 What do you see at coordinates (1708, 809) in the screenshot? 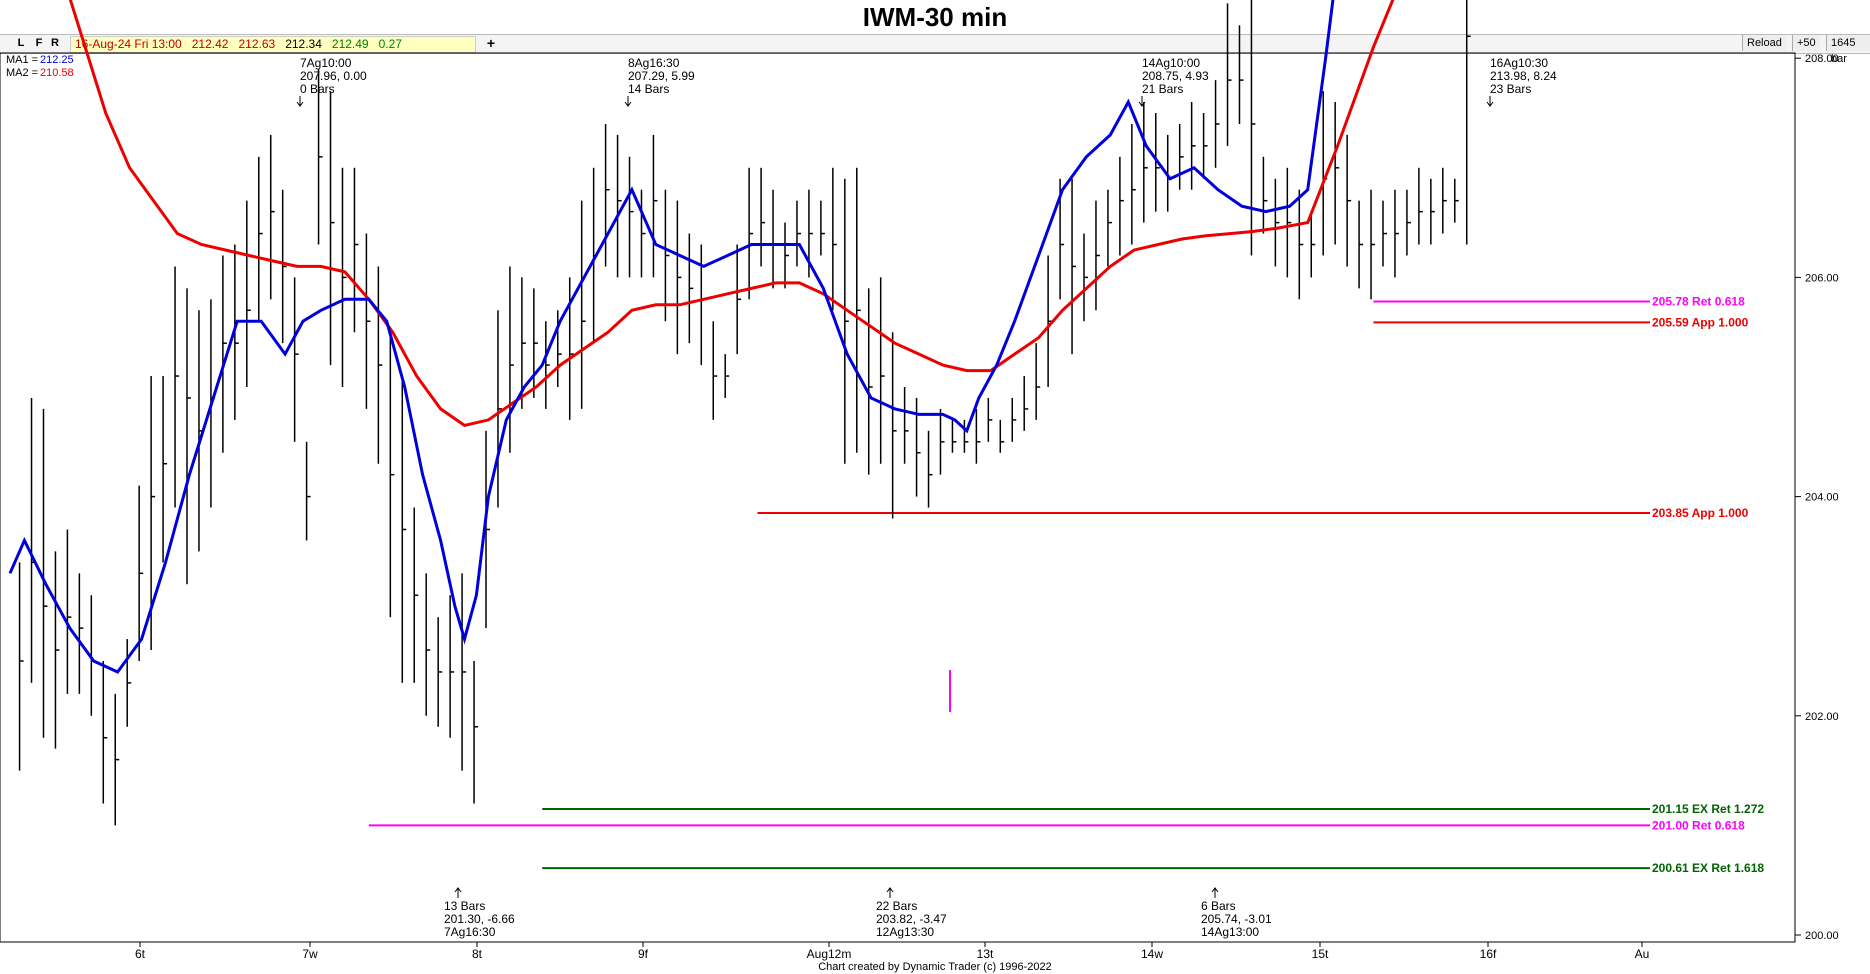
I see `level-label: 201.15 EX Ret 1.272` at bounding box center [1708, 809].